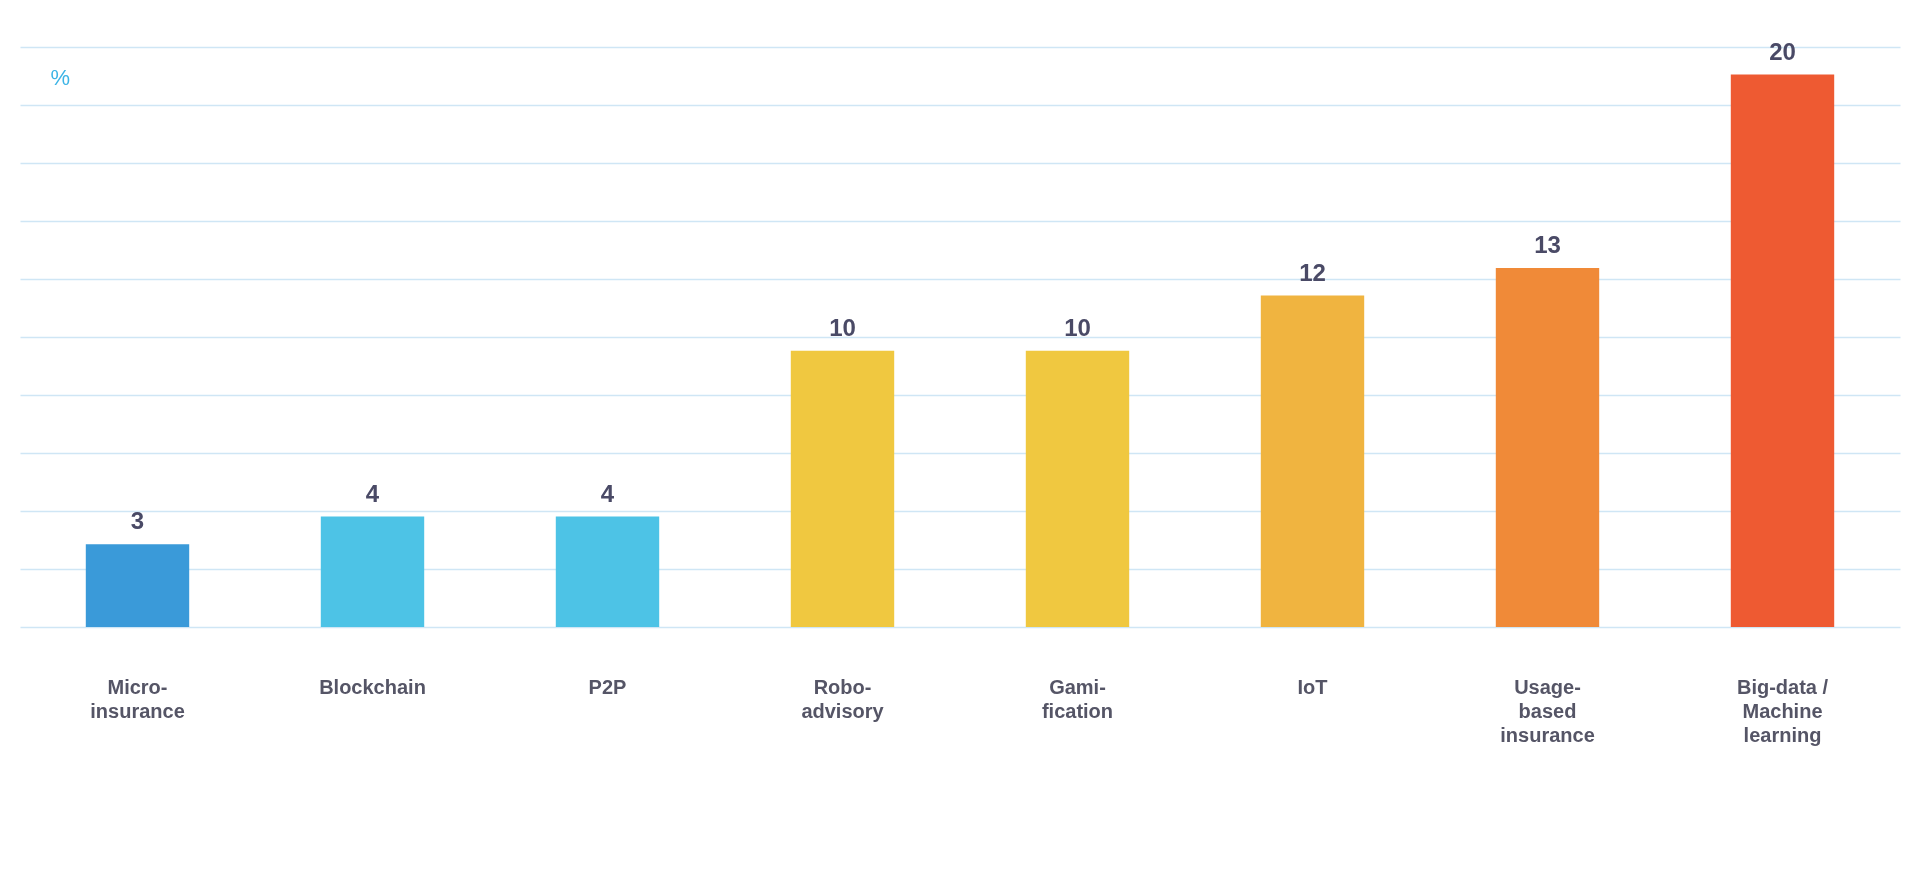  Describe the element at coordinates (843, 698) in the screenshot. I see `x-tick-label: Robo- advisory` at that location.